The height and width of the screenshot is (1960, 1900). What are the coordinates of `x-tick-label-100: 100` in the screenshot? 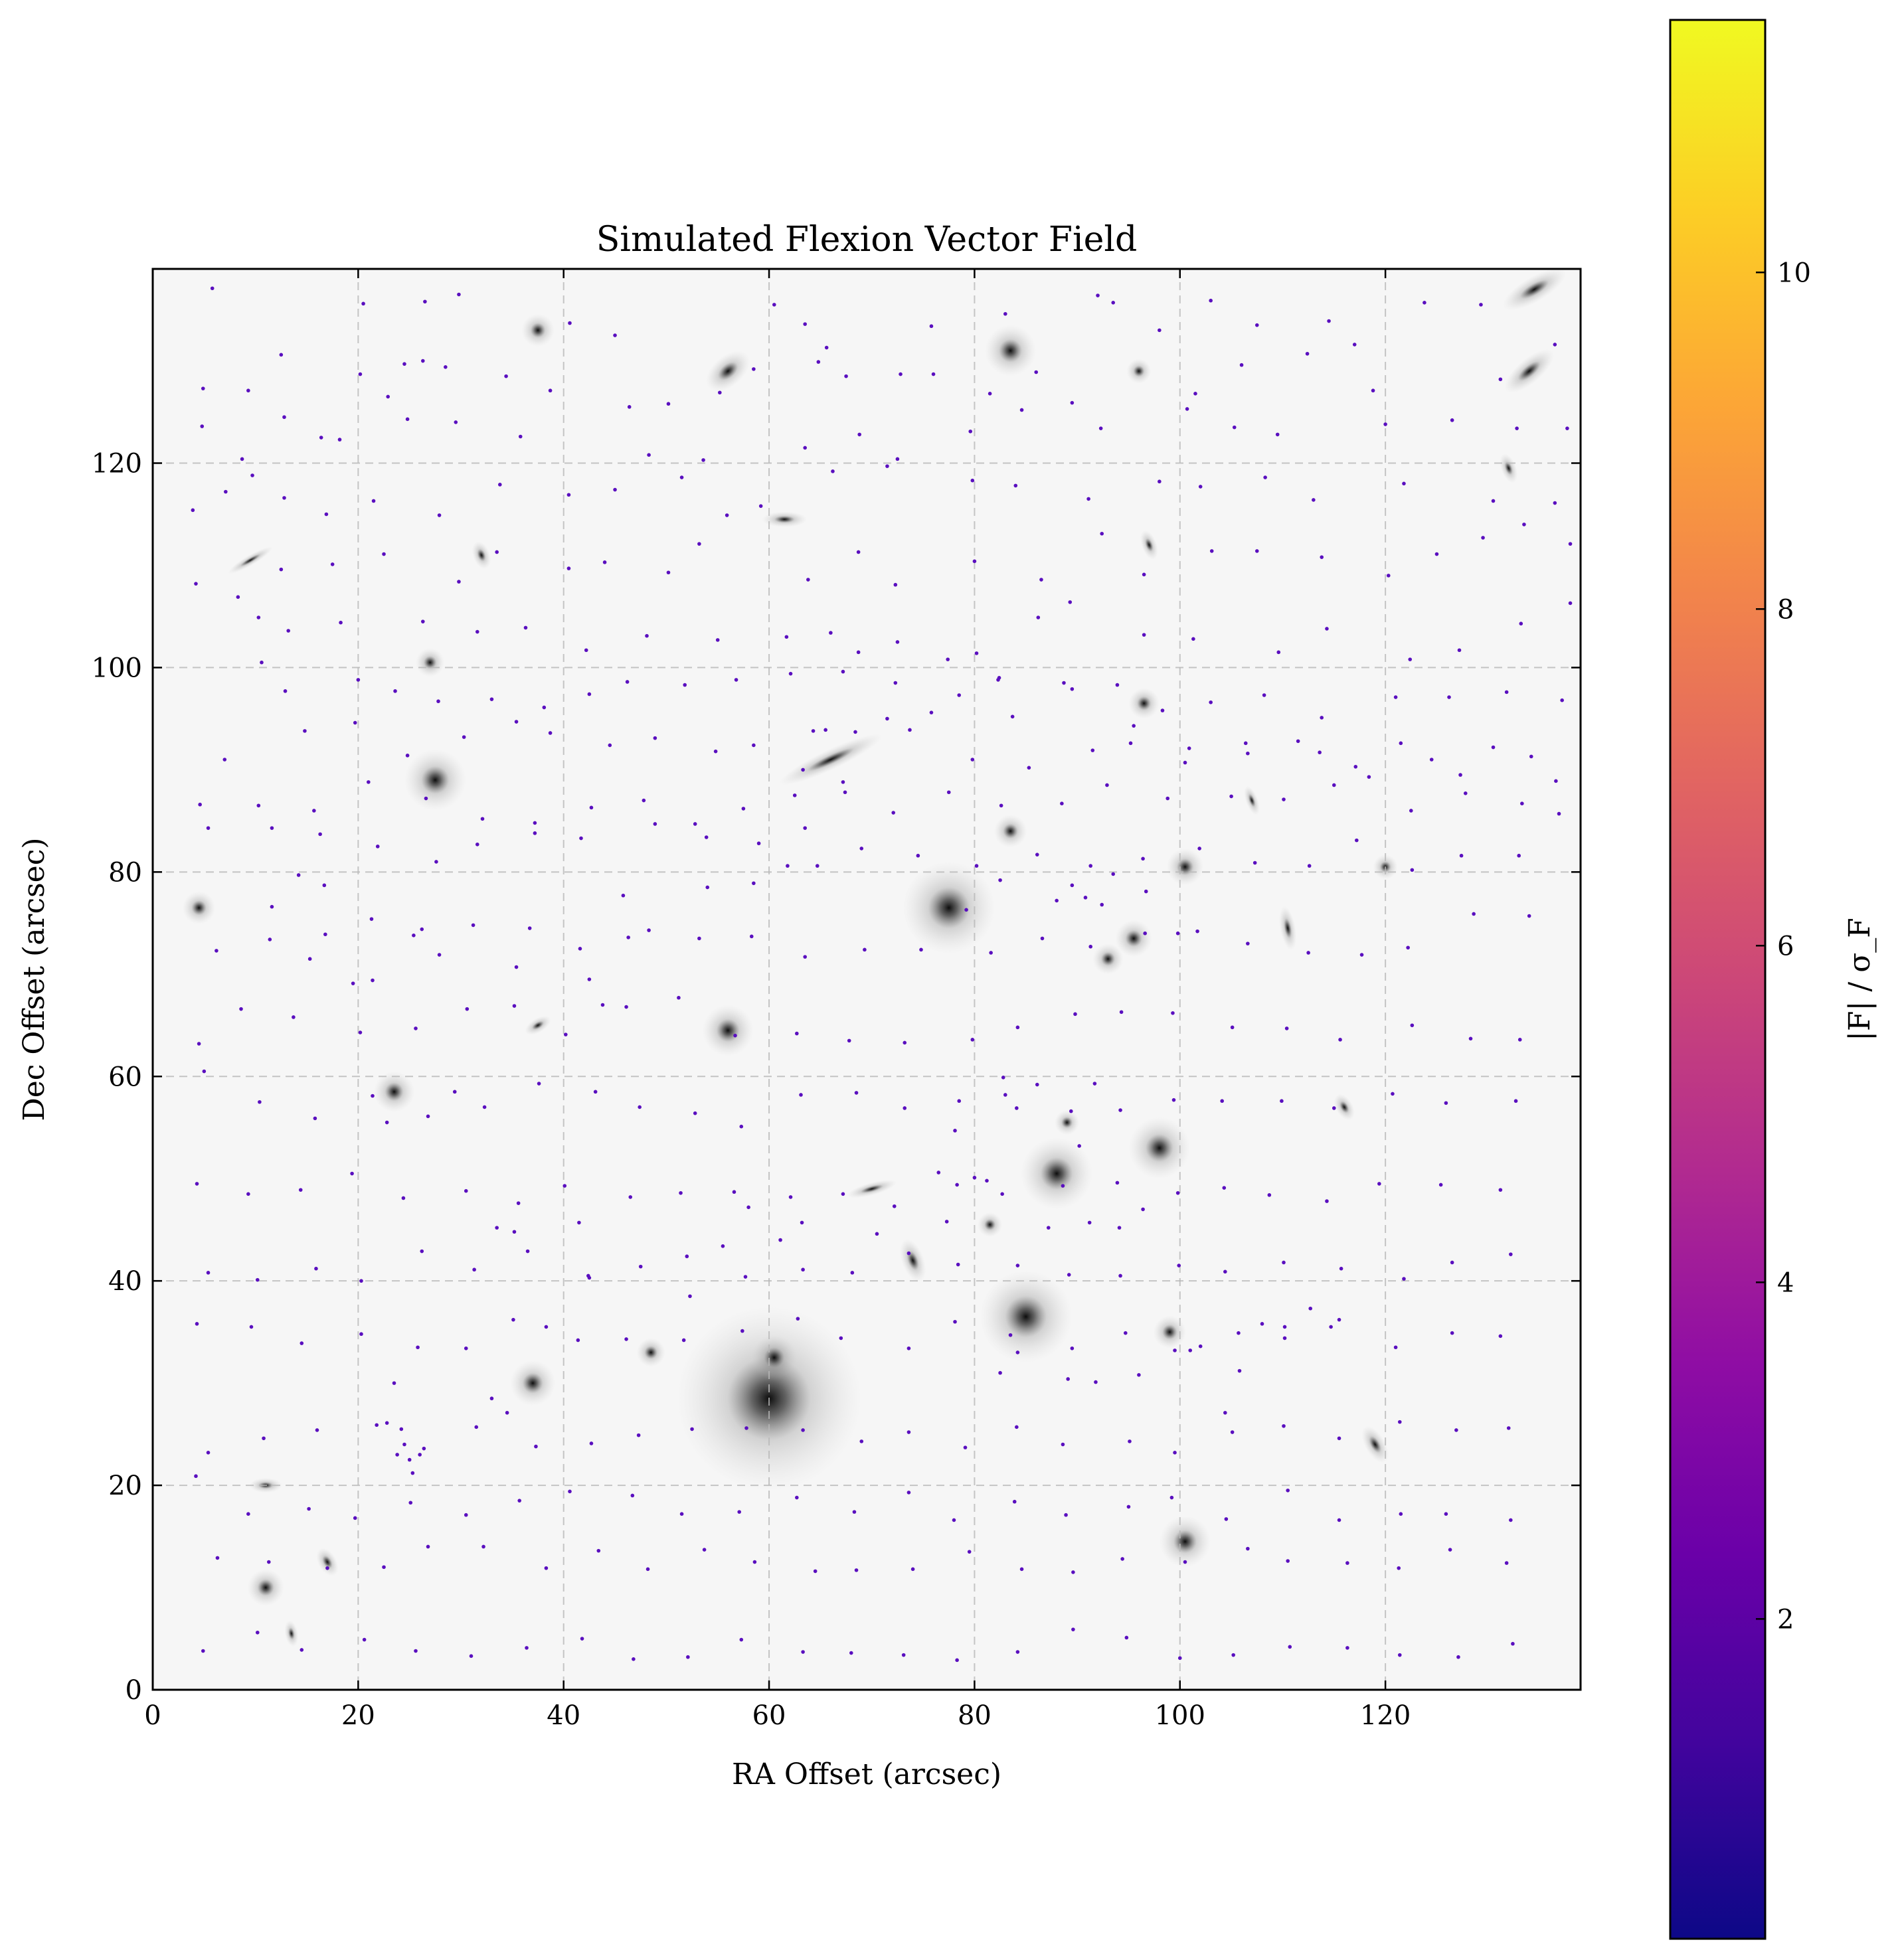 It's located at (1180, 1715).